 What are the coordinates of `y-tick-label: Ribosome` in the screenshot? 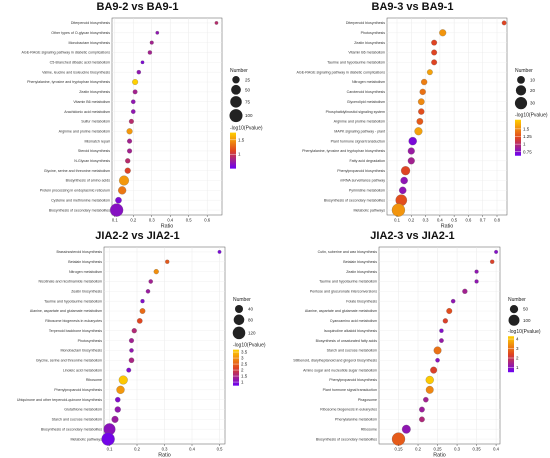 It's located at (94, 380).